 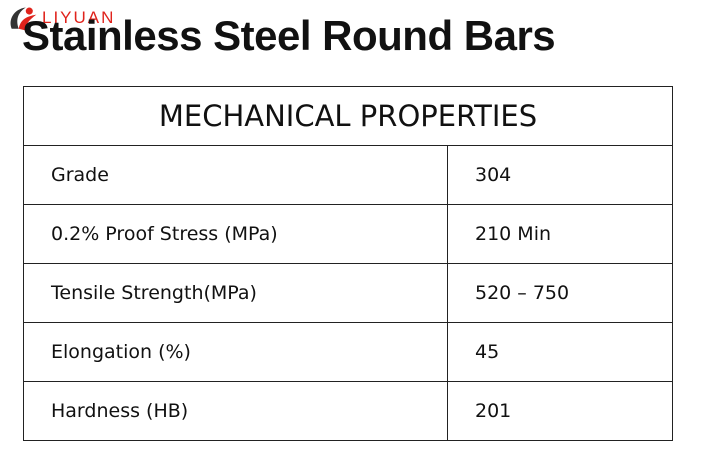 What do you see at coordinates (235, 234) in the screenshot?
I see `property-name: 0.2% Proof Stress (MPa)` at bounding box center [235, 234].